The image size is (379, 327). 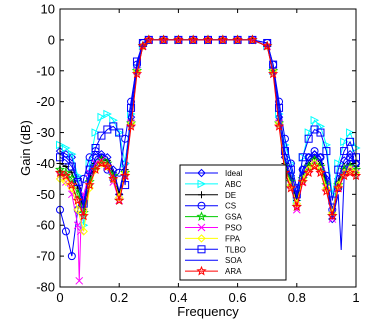 What do you see at coordinates (201, 195) in the screenshot?
I see `plus-marker` at bounding box center [201, 195].